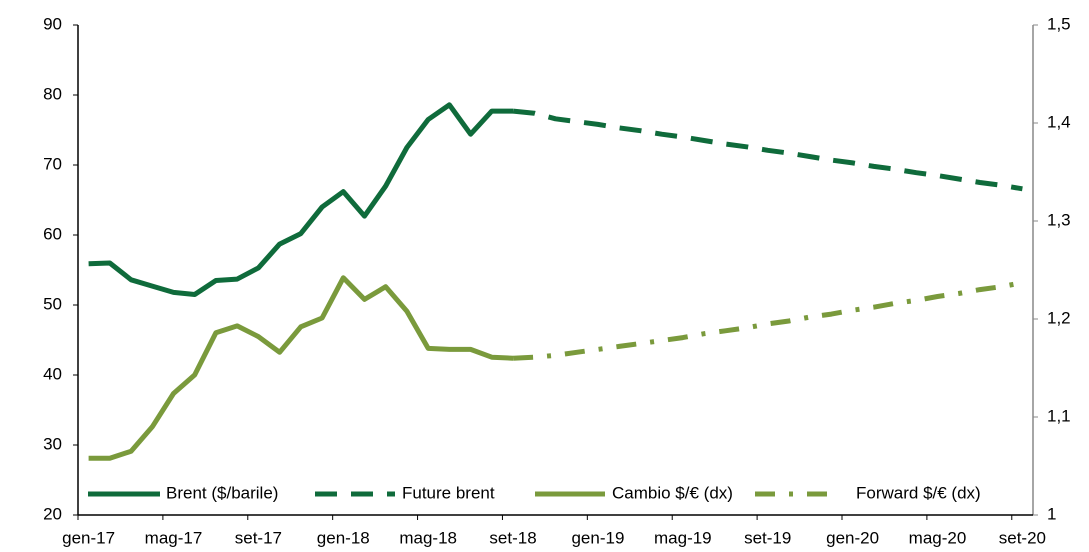 Image resolution: width=1089 pixels, height=552 pixels. Describe the element at coordinates (258, 537) in the screenshot. I see `x-tick-label: set-17` at that location.